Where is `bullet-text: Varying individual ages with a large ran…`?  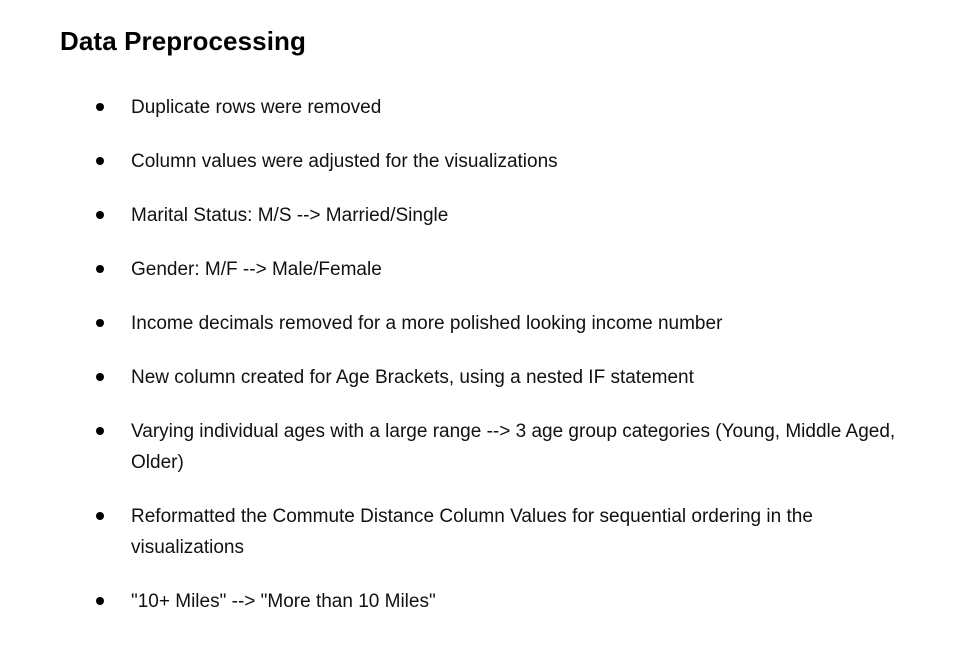
bullet-text: Varying individual ages with a large ran… is located at coordinates (513, 447).